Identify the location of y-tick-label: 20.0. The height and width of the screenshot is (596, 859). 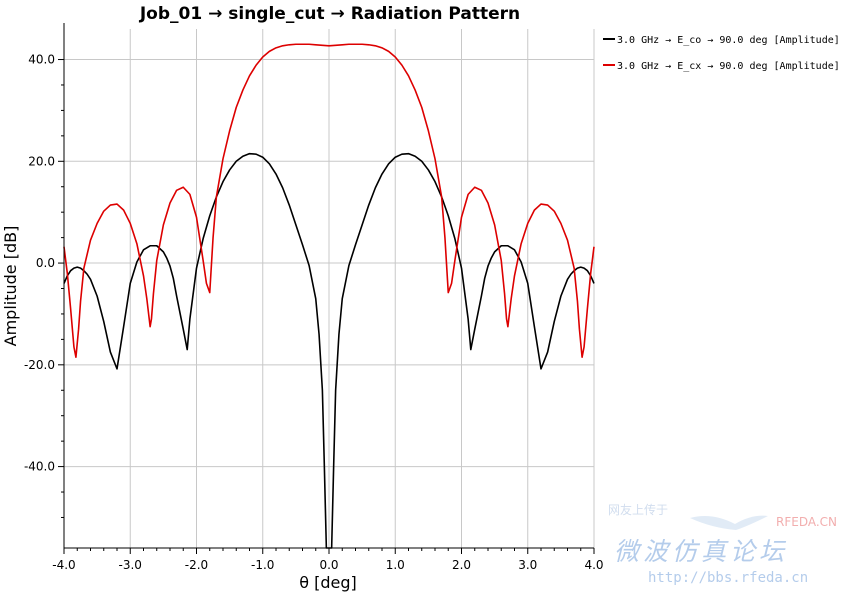
(41, 161).